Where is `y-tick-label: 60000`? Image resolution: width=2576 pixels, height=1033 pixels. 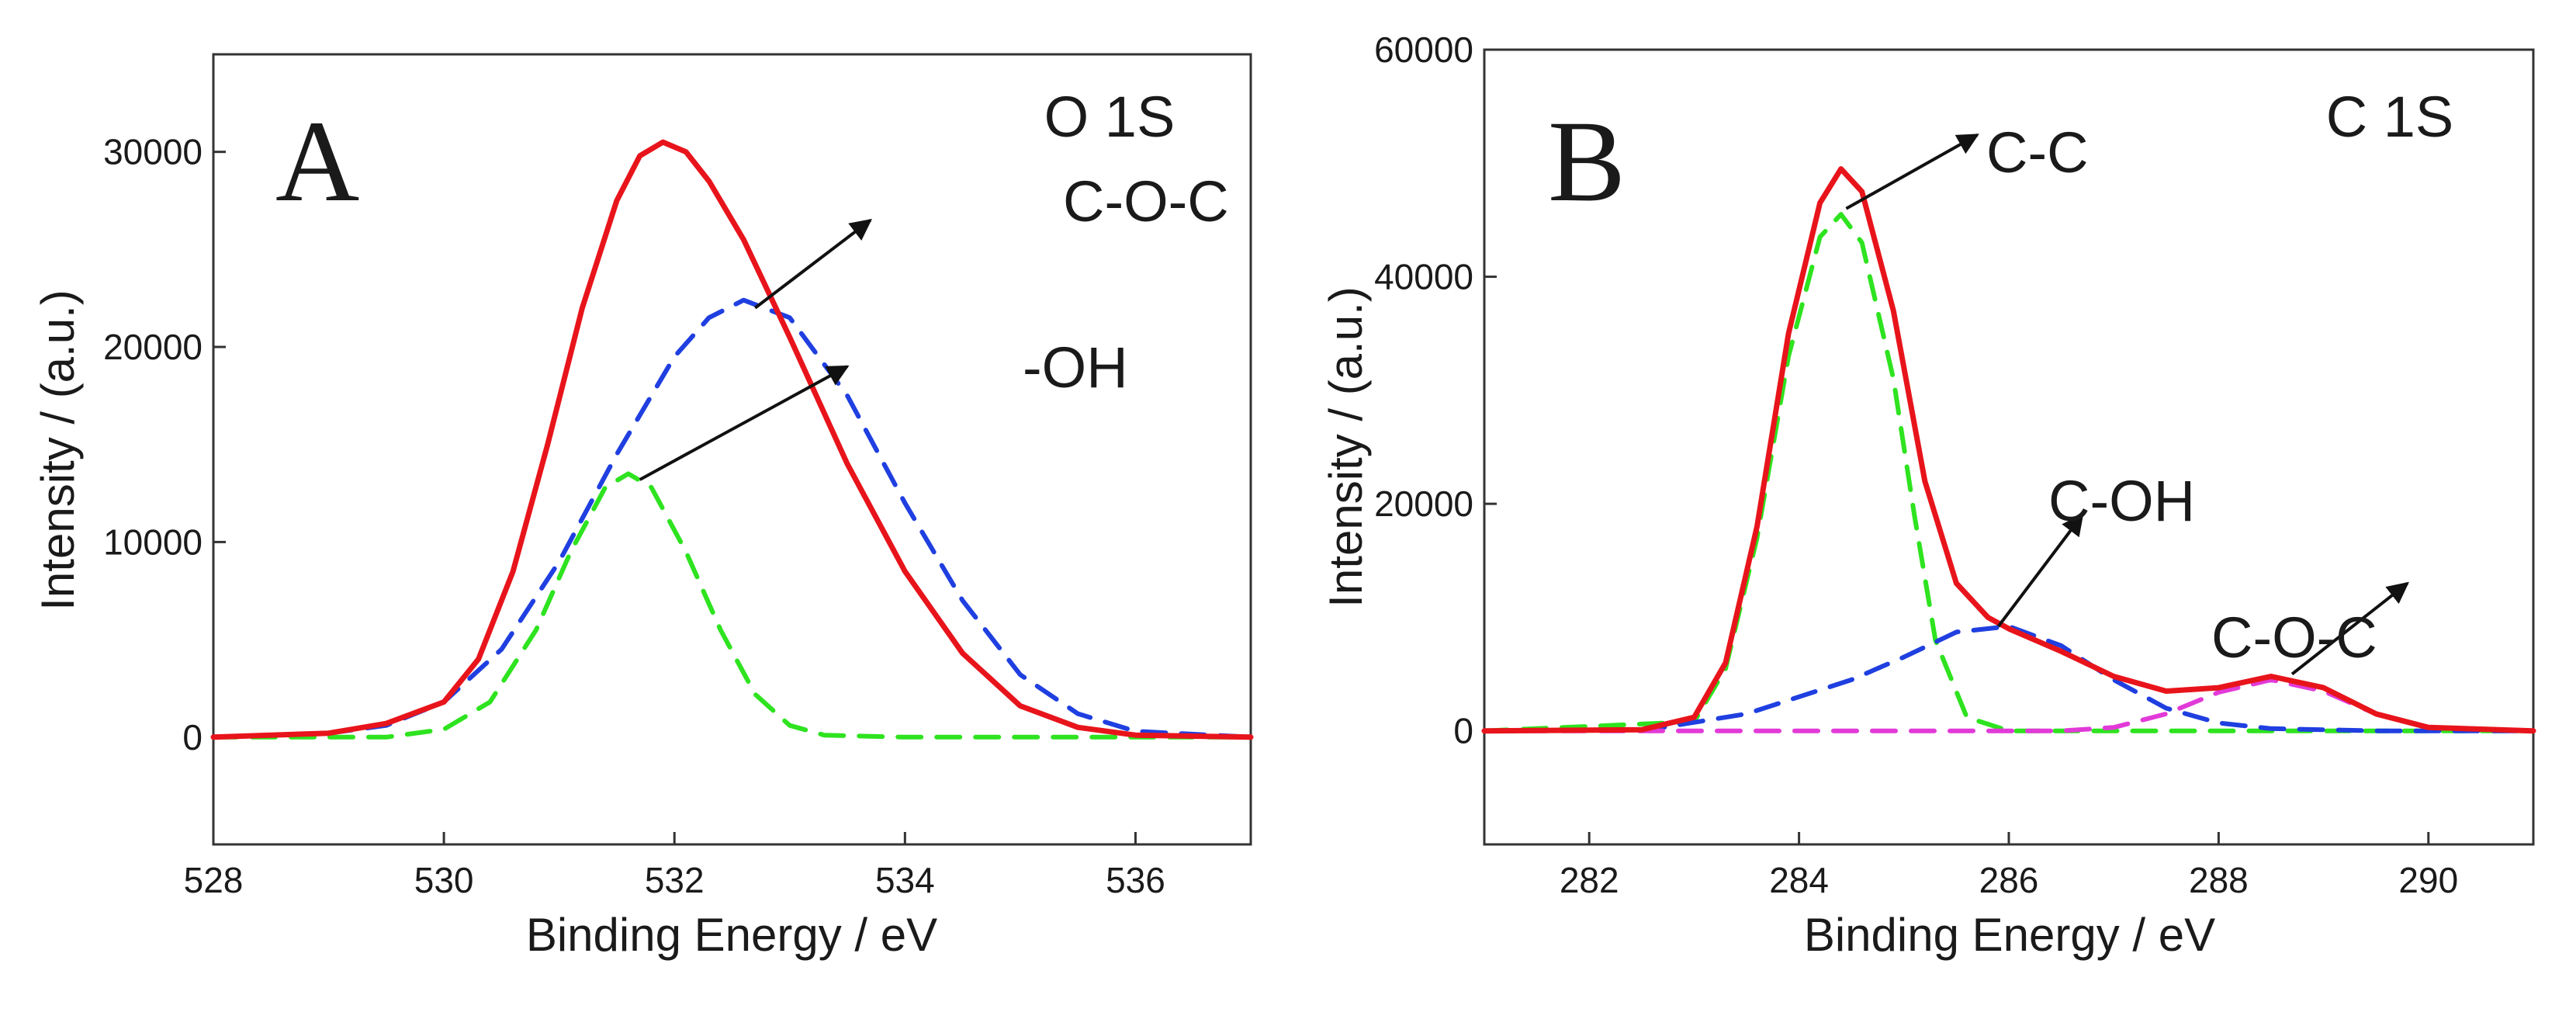
y-tick-label: 60000 is located at coordinates (1423, 49).